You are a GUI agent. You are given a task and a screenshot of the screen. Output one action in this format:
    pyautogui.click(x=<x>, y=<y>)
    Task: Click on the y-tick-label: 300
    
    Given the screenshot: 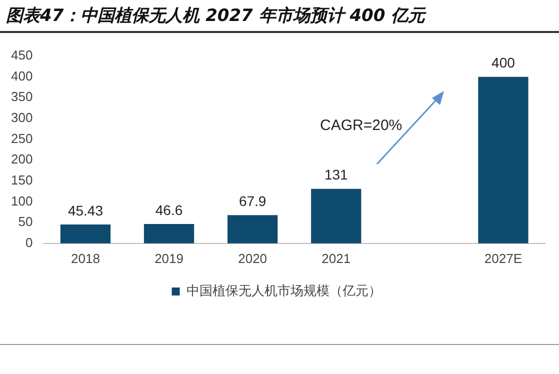 What is the action you would take?
    pyautogui.click(x=21, y=118)
    